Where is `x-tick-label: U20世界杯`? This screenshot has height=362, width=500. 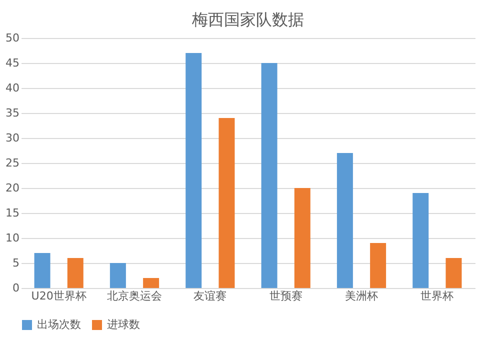 x-tick-label: U20世界杯 is located at coordinates (58, 296).